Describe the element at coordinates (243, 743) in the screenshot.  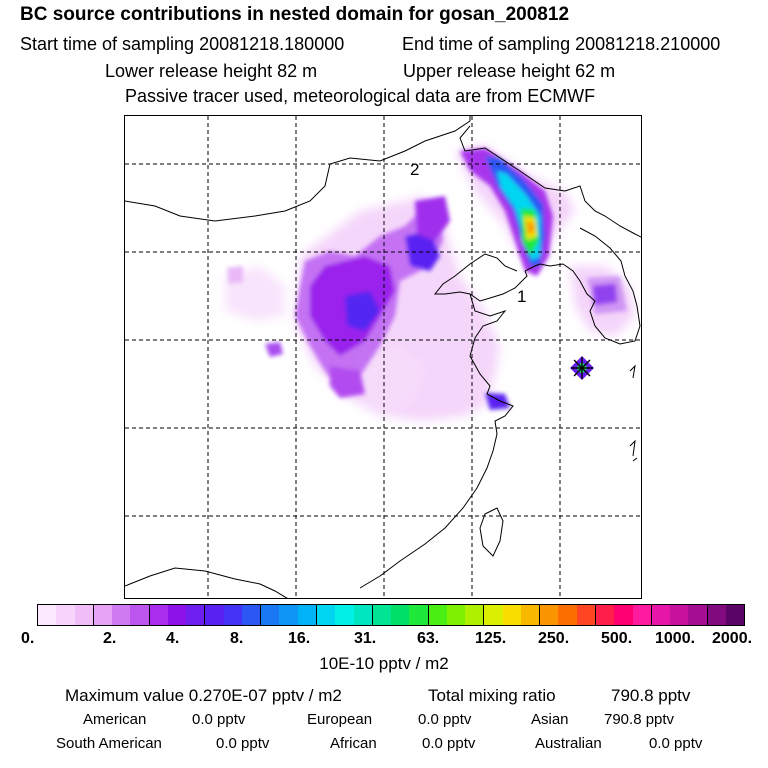
I see `region-south-american-value: 0.0 pptv` at that location.